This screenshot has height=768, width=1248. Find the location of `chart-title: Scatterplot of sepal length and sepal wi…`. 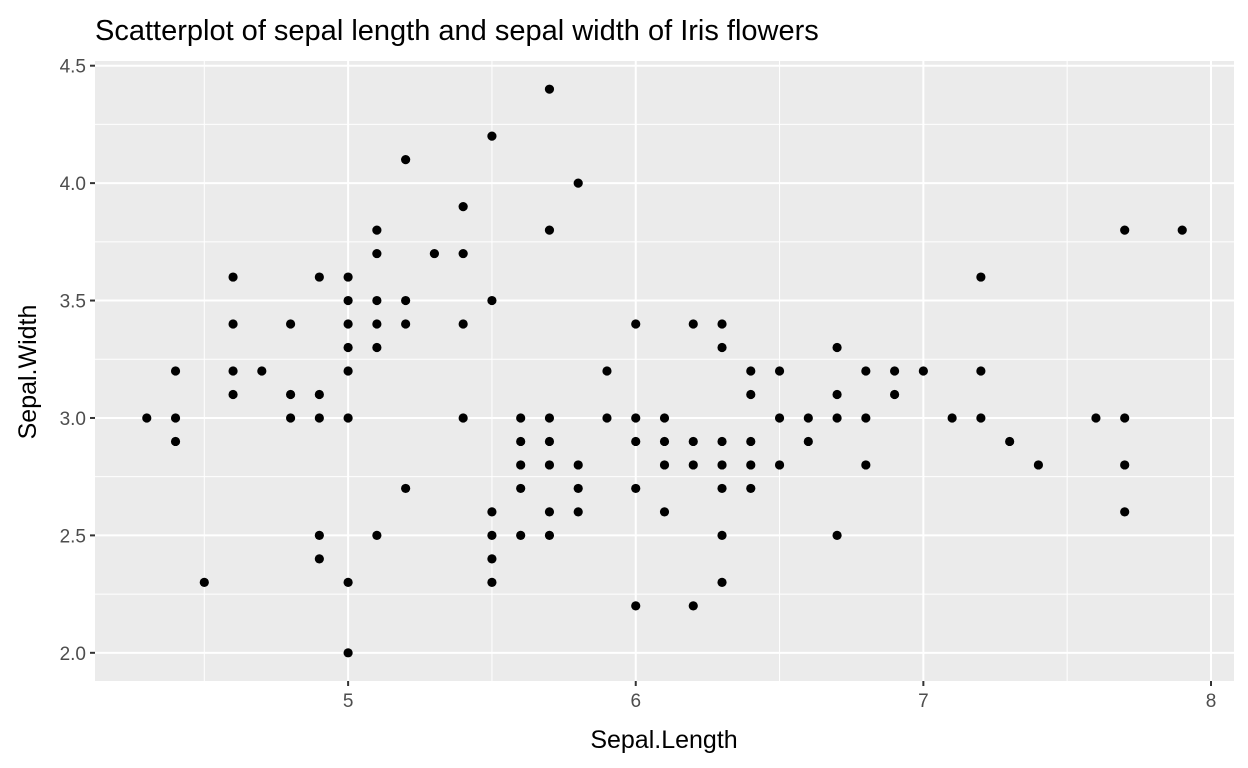

chart-title: Scatterplot of sepal length and sepal wi… is located at coordinates (457, 31).